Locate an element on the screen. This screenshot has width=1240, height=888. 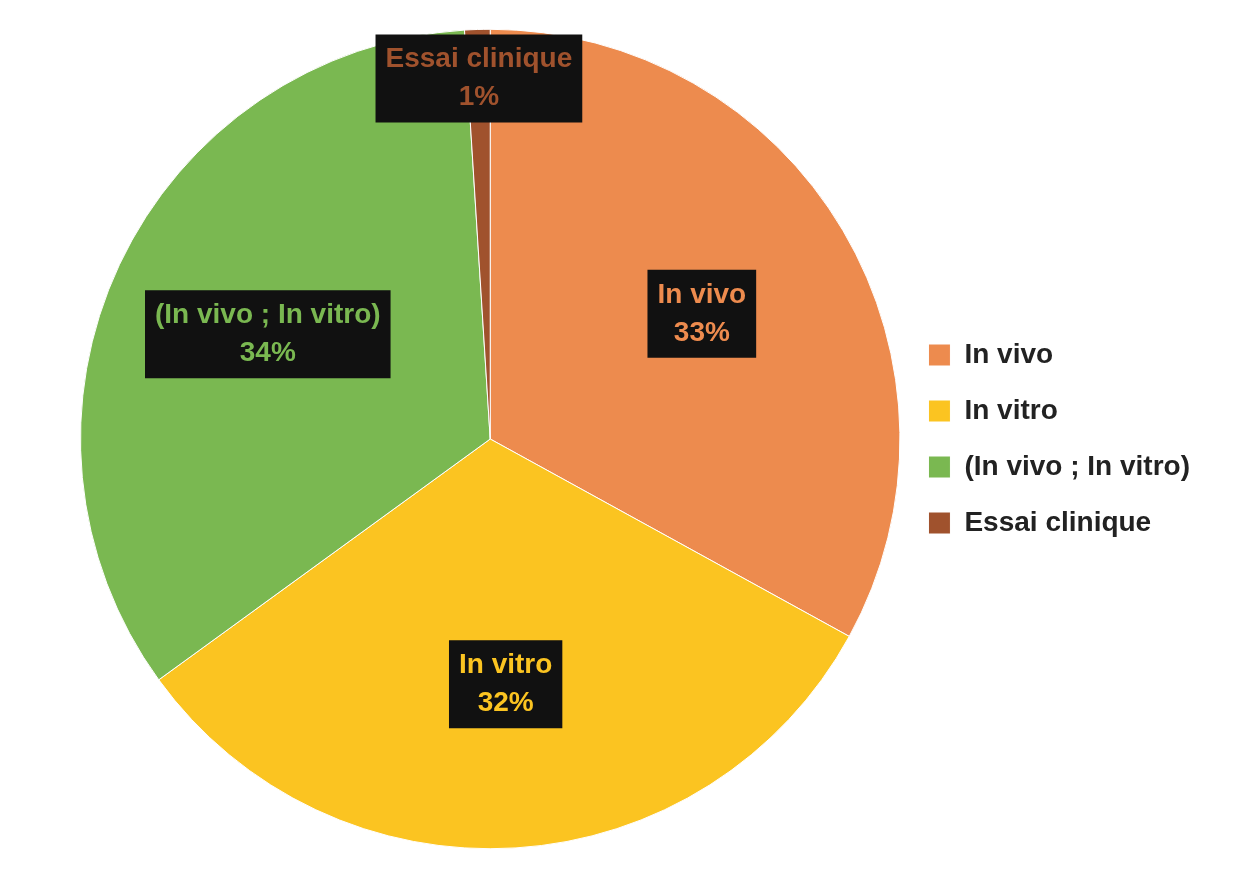
legend-label: In vitro is located at coordinates (1011, 409).